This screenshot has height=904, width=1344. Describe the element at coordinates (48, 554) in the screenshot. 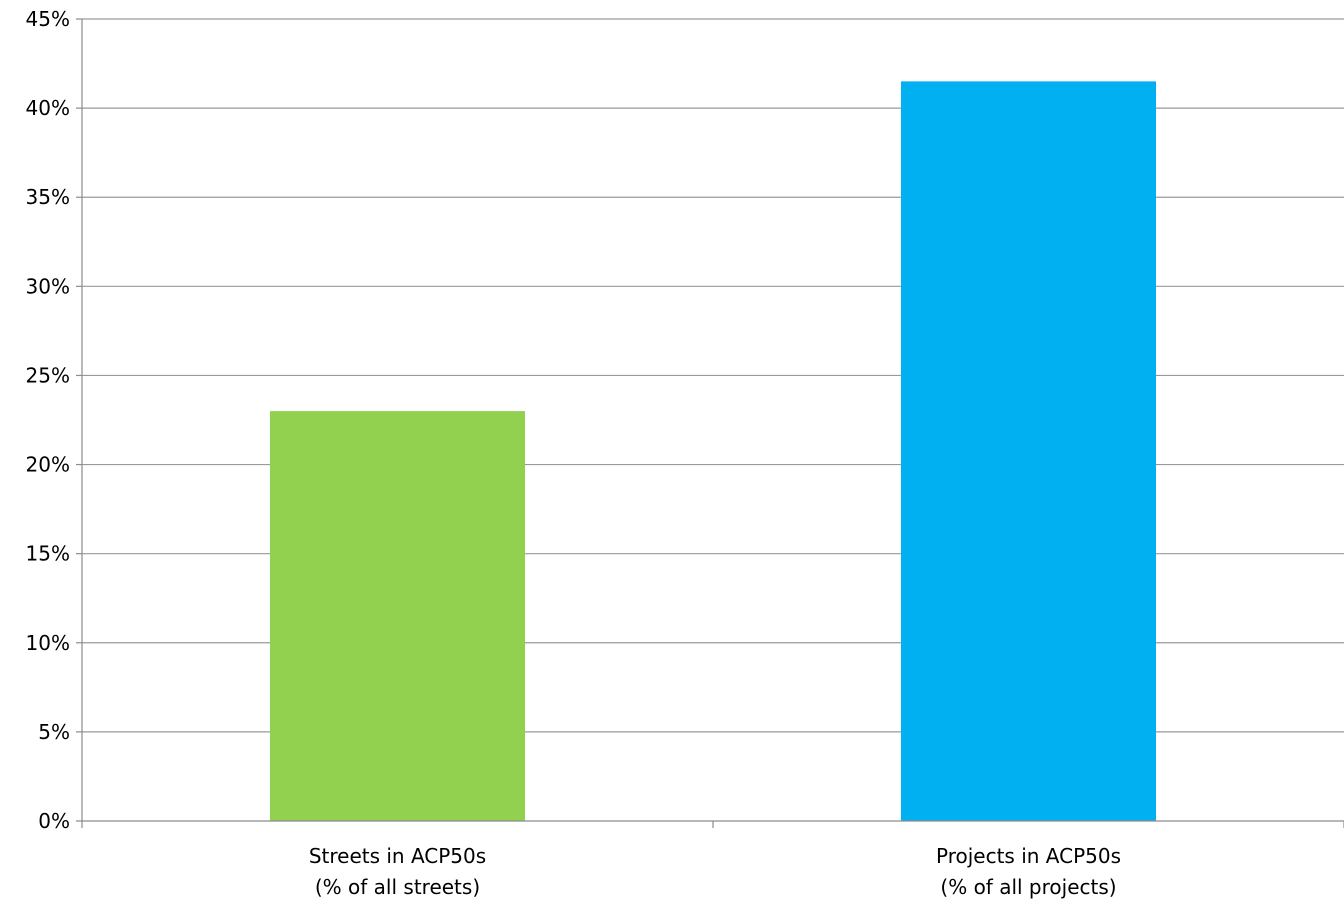

I see `y-tick-label: 15%` at that location.